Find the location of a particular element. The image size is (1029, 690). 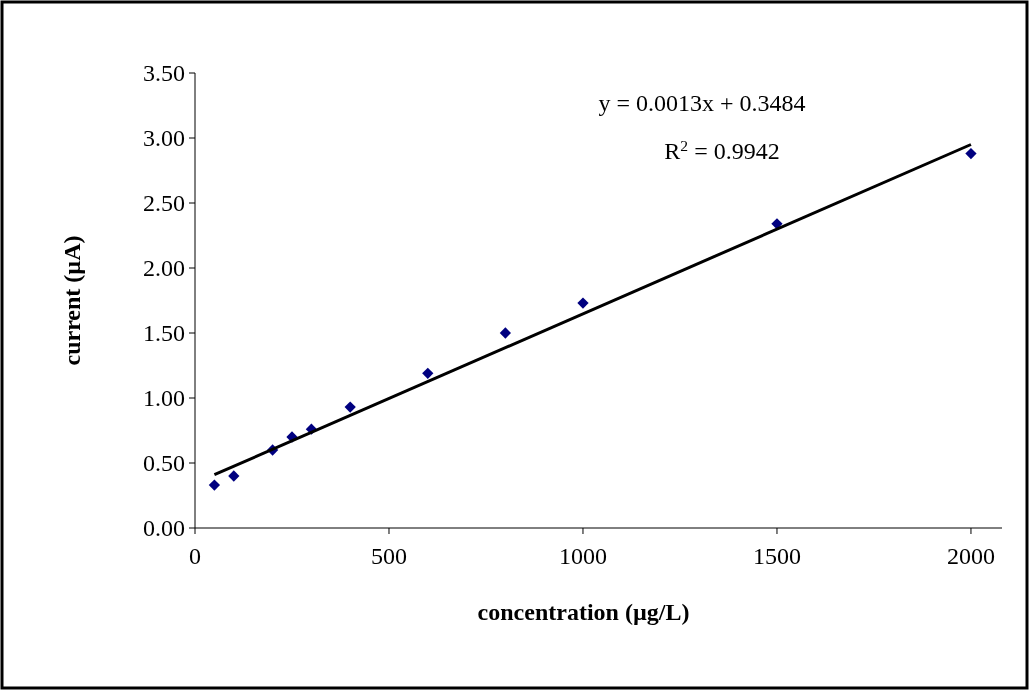

y-tick-label: 2.50 is located at coordinates (164, 203).